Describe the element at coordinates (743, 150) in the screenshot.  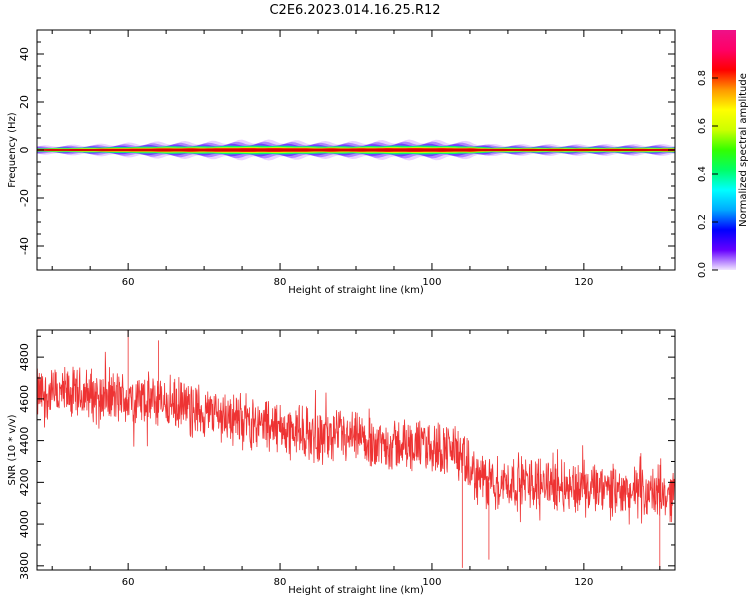
I see `colorbar-label: Normalized spectral amplitude` at that location.